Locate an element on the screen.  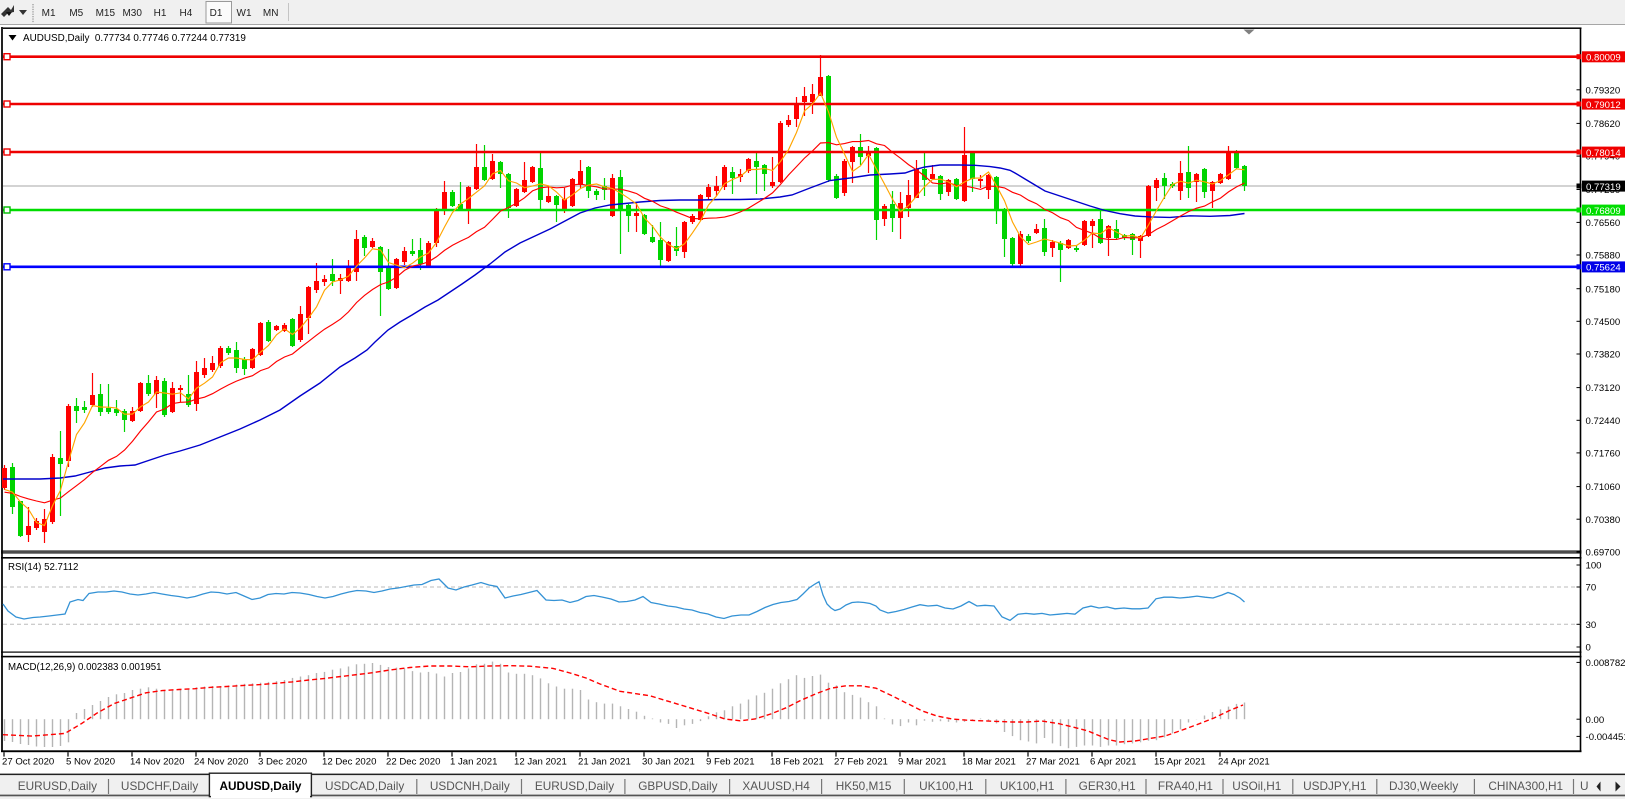
svg-text: 18 Mar 2021 is located at coordinates (989, 761).